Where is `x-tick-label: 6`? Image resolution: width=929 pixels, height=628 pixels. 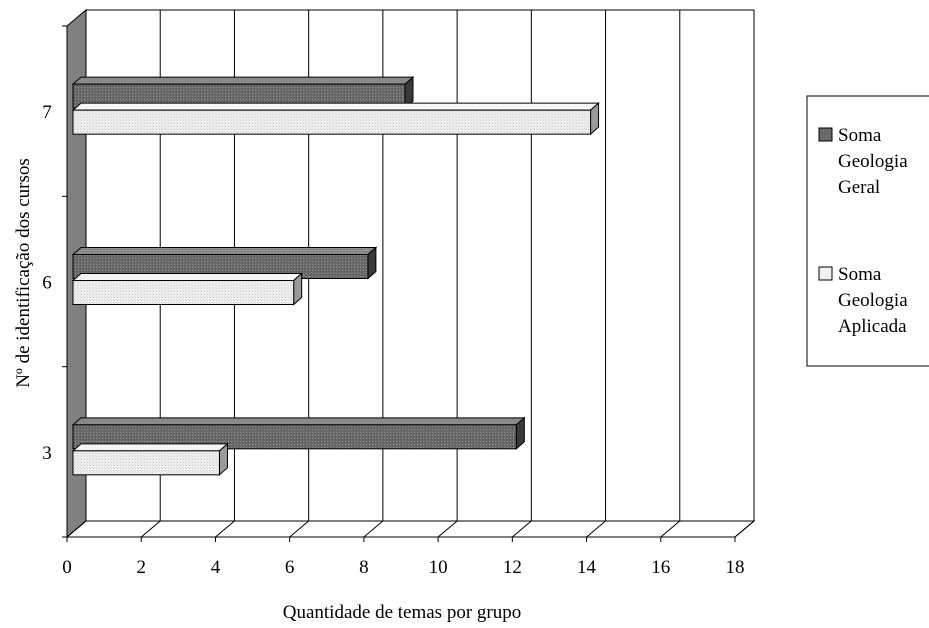 x-tick-label: 6 is located at coordinates (290, 567).